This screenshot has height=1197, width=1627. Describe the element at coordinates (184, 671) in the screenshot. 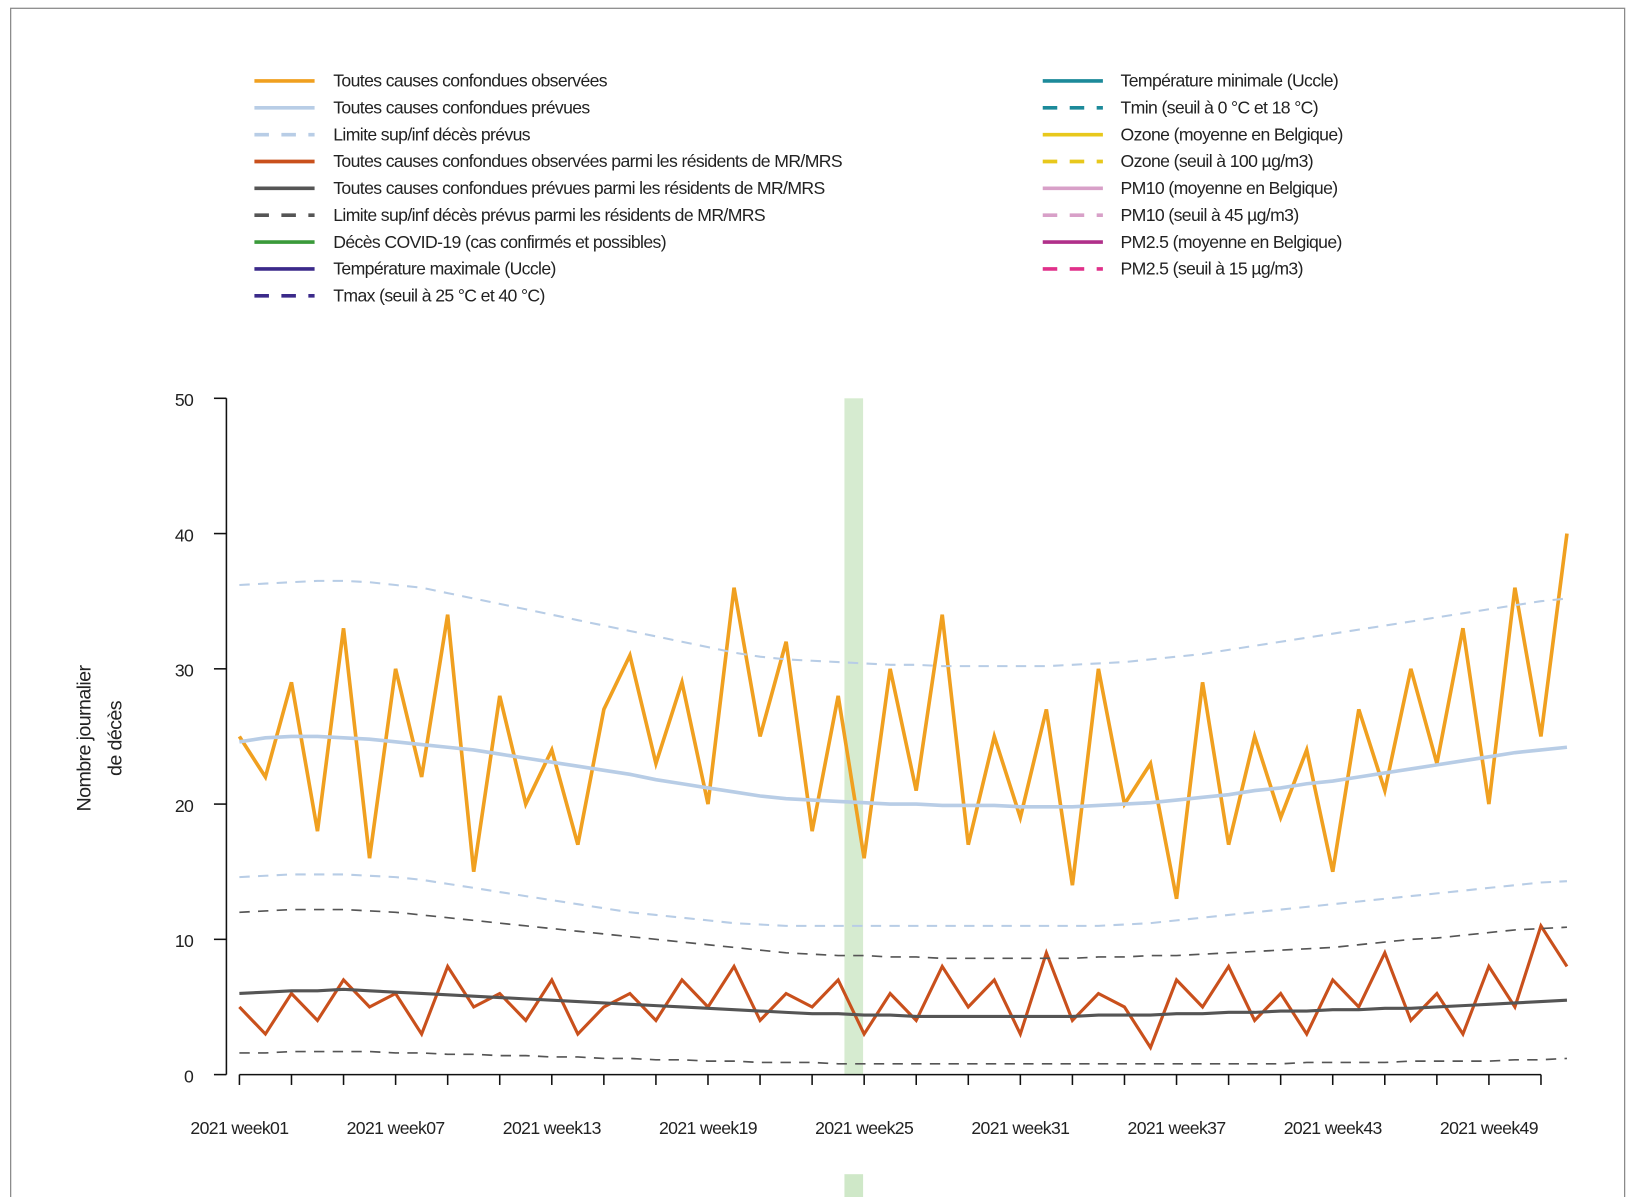

I see `y-tick-label: 30` at that location.